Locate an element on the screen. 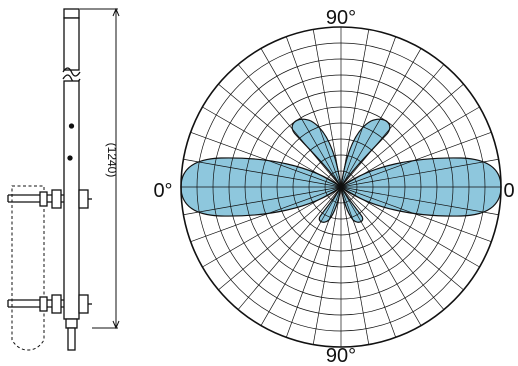  antenna-top-cap is located at coordinates (71, 13).